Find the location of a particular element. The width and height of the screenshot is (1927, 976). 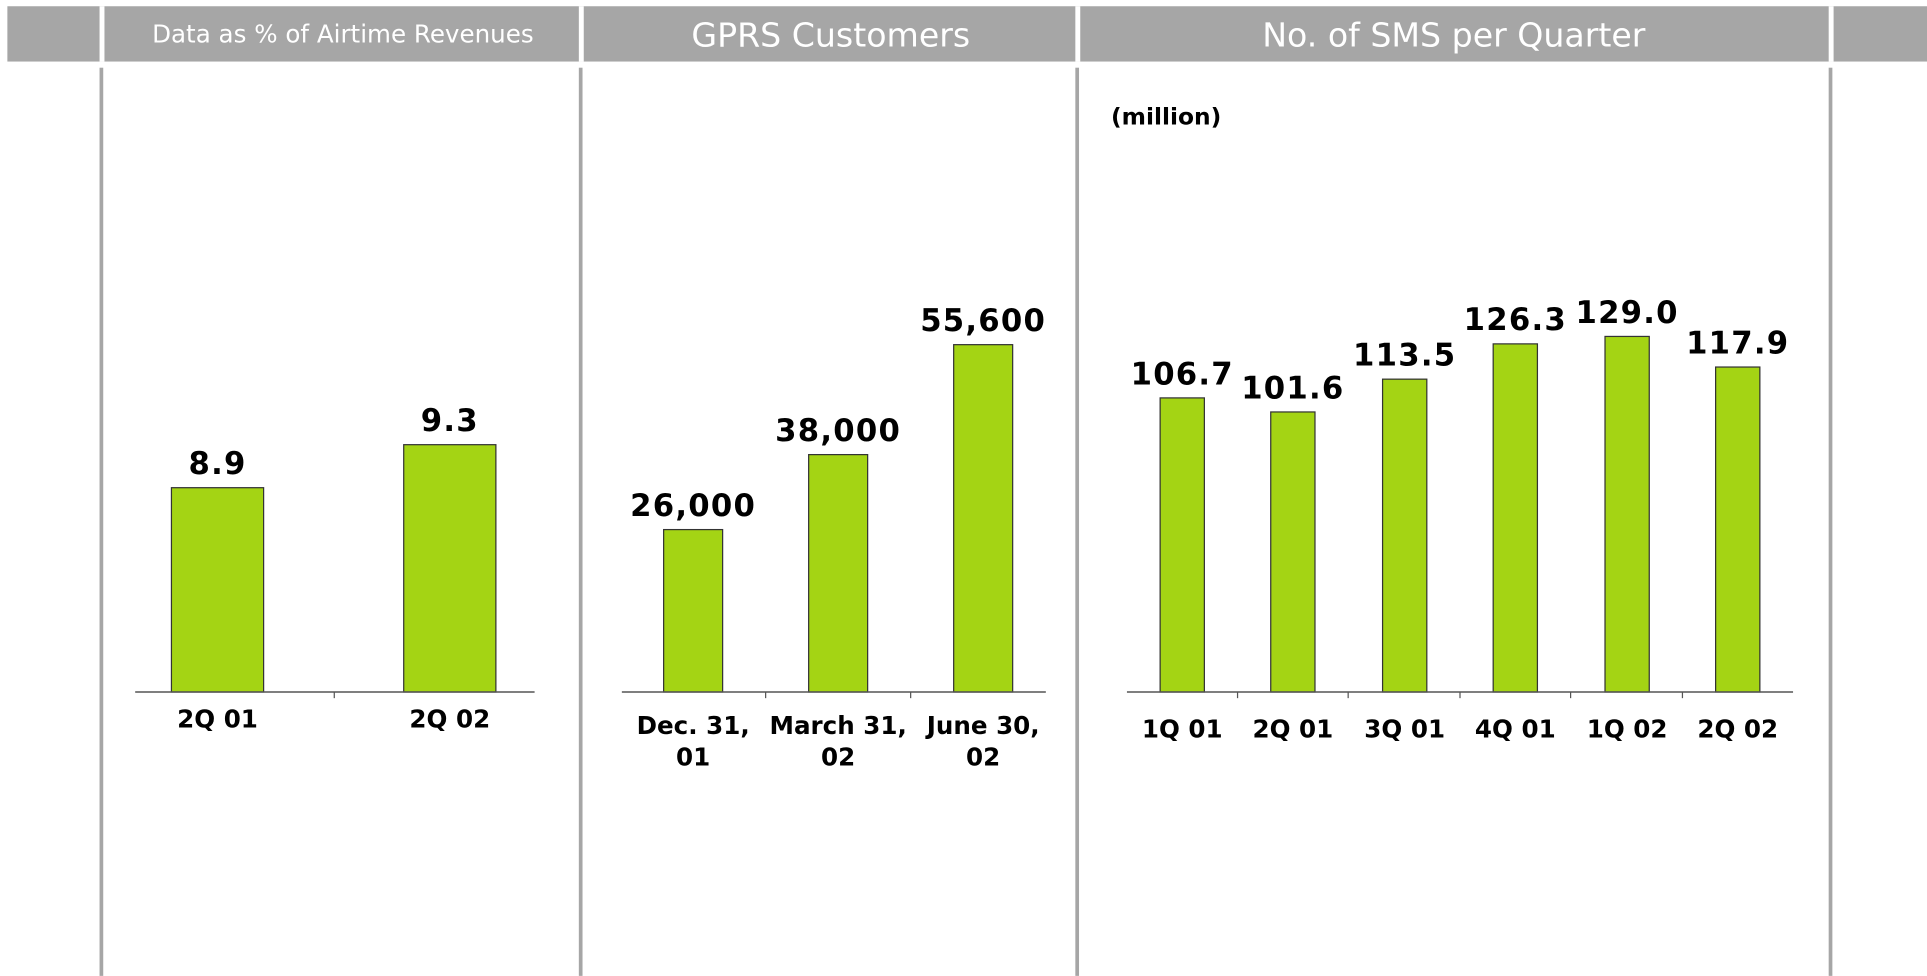

x-tick-label-box: 3Q 01 is located at coordinates (1405, 729).